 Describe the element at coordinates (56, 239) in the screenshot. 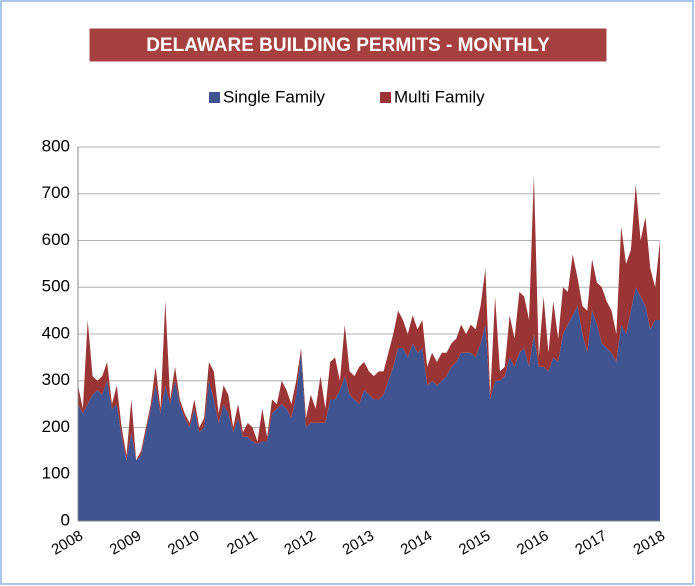

I see `y-tick-label: 600` at that location.